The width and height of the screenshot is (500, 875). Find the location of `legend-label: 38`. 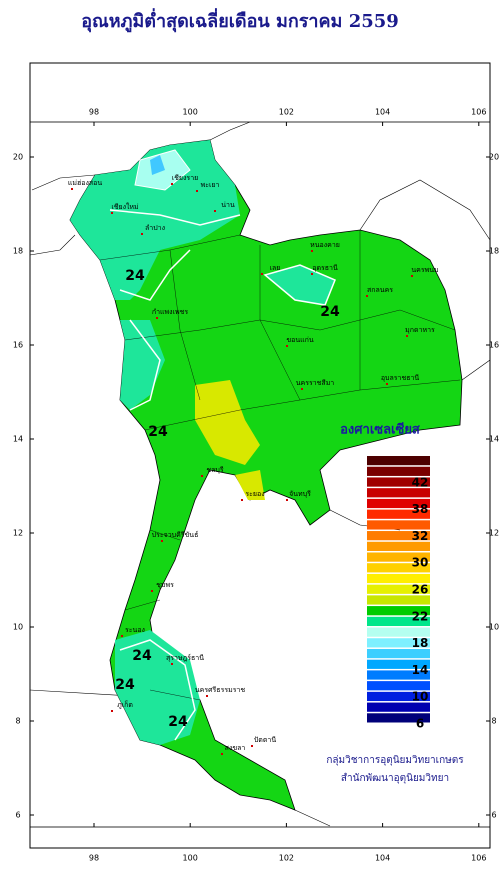

legend-label: 38 is located at coordinates (420, 509).